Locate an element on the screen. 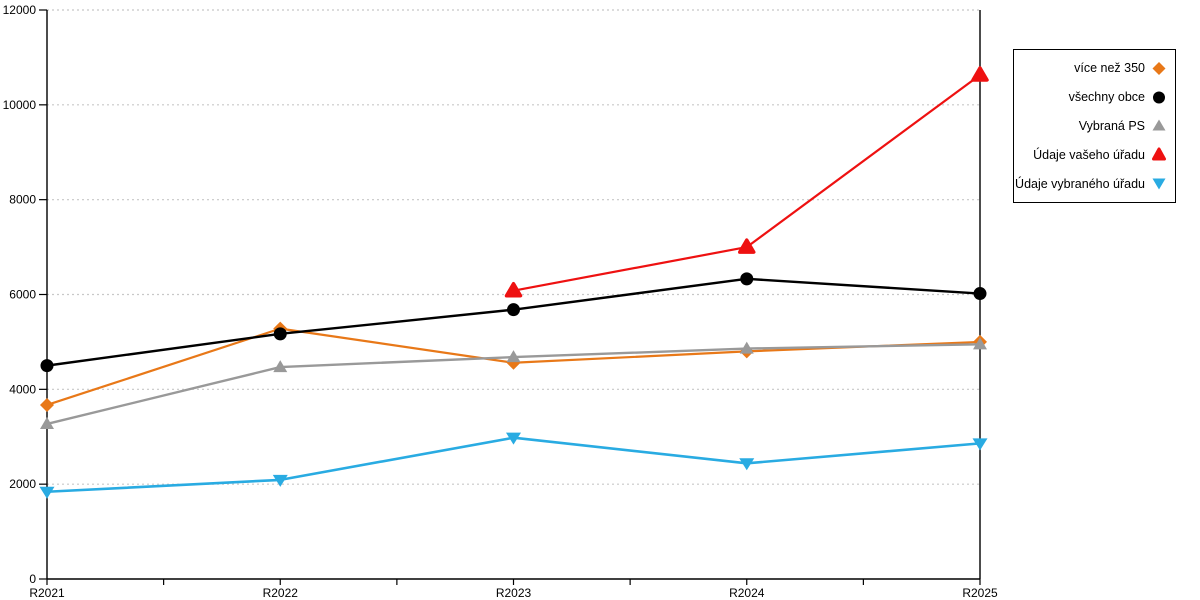 Image resolution: width=1200 pixels, height=600 pixels. x-tick-label: R2023 is located at coordinates (514, 593).